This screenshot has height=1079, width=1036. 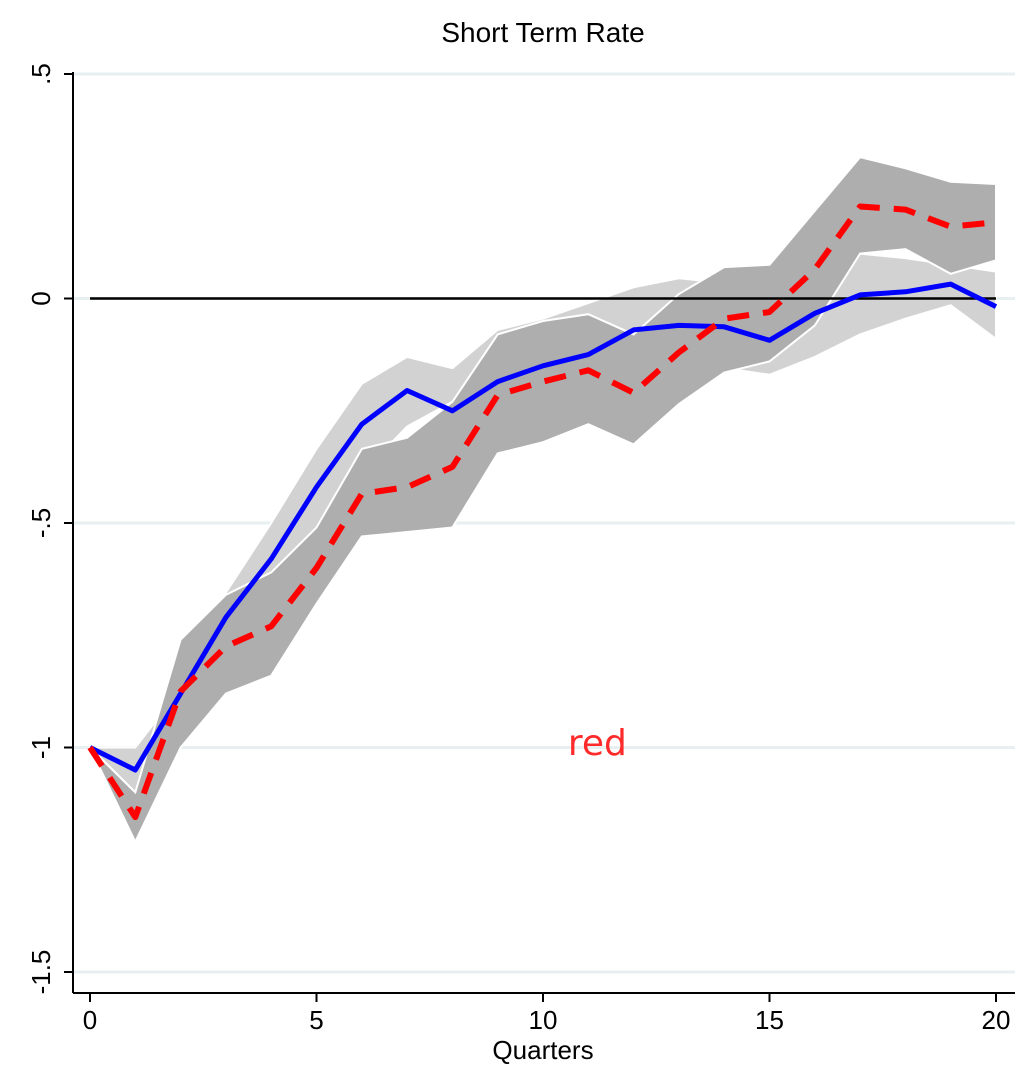 I want to click on y-tick-label-1: 0, so click(x=41, y=298).